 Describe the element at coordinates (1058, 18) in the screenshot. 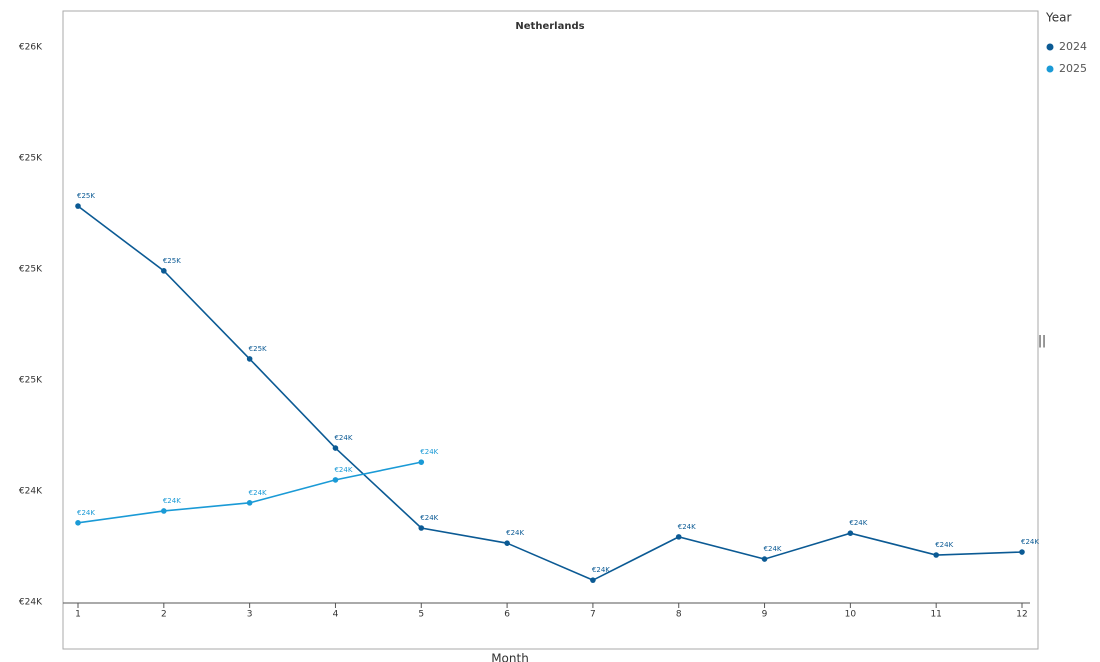

I see `legend-title: Year` at that location.